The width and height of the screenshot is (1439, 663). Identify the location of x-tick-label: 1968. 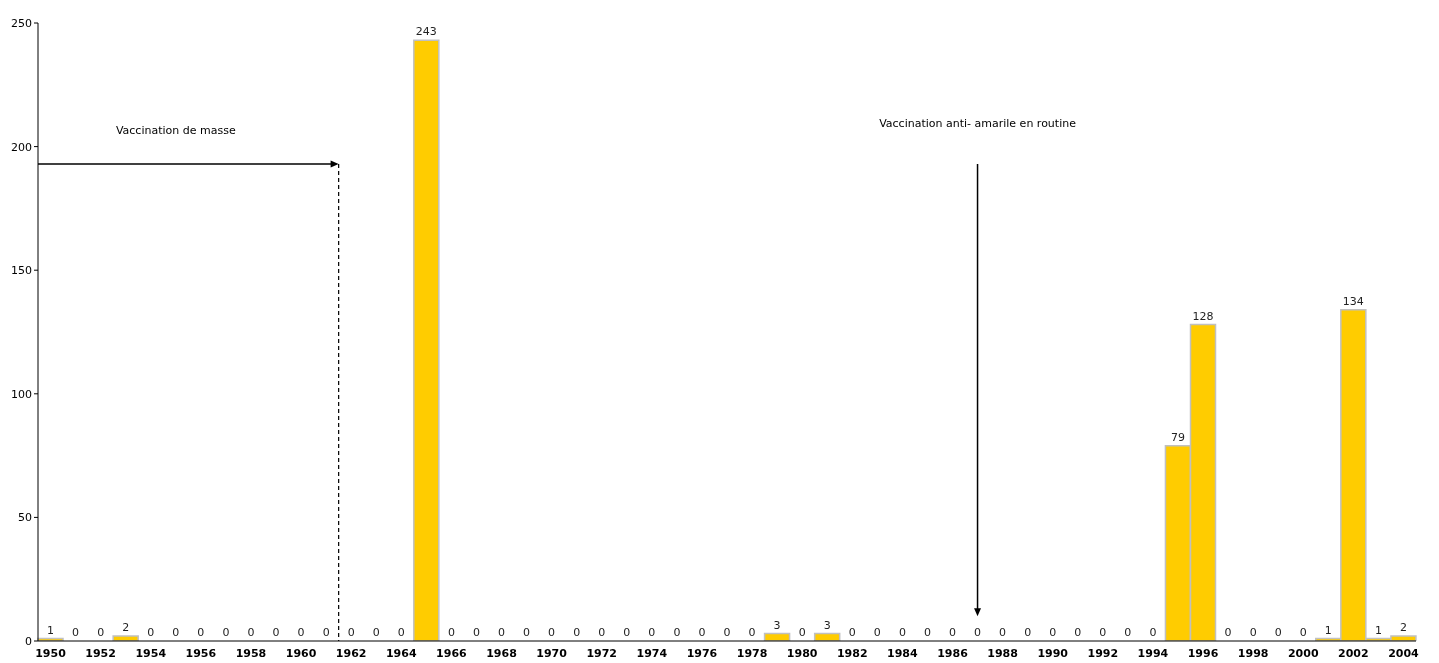
(501, 653).